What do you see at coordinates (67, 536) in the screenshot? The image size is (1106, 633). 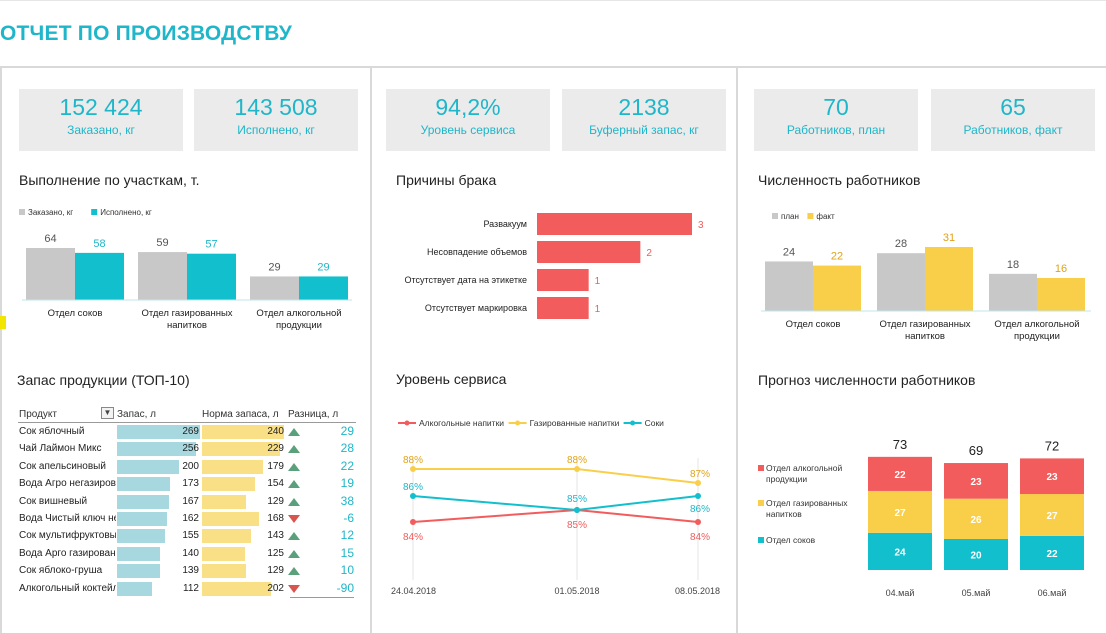 I see `product-name: Сок мультифруктовый` at bounding box center [67, 536].